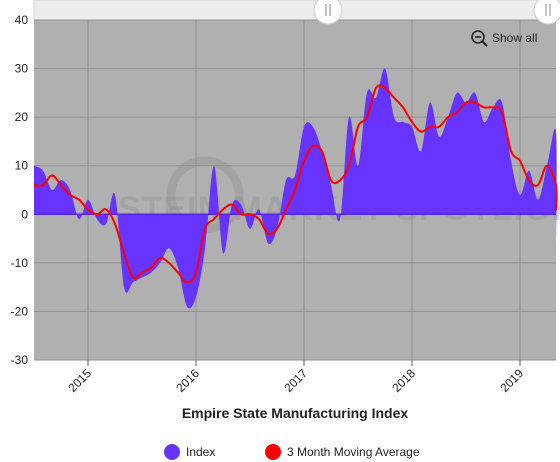 Image resolution: width=560 pixels, height=462 pixels. I want to click on navigator-handle-left, so click(328, 12).